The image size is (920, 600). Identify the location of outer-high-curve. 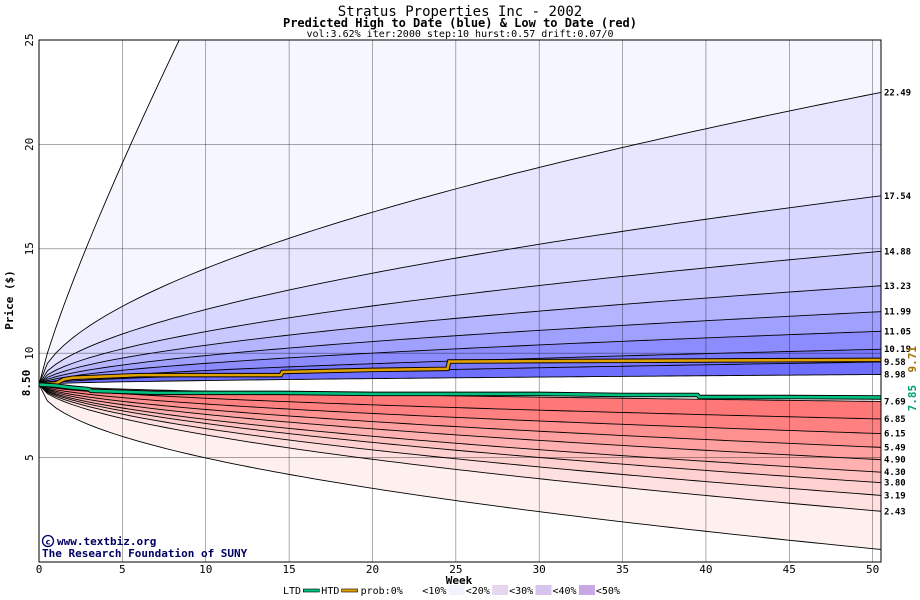
(109, 212).